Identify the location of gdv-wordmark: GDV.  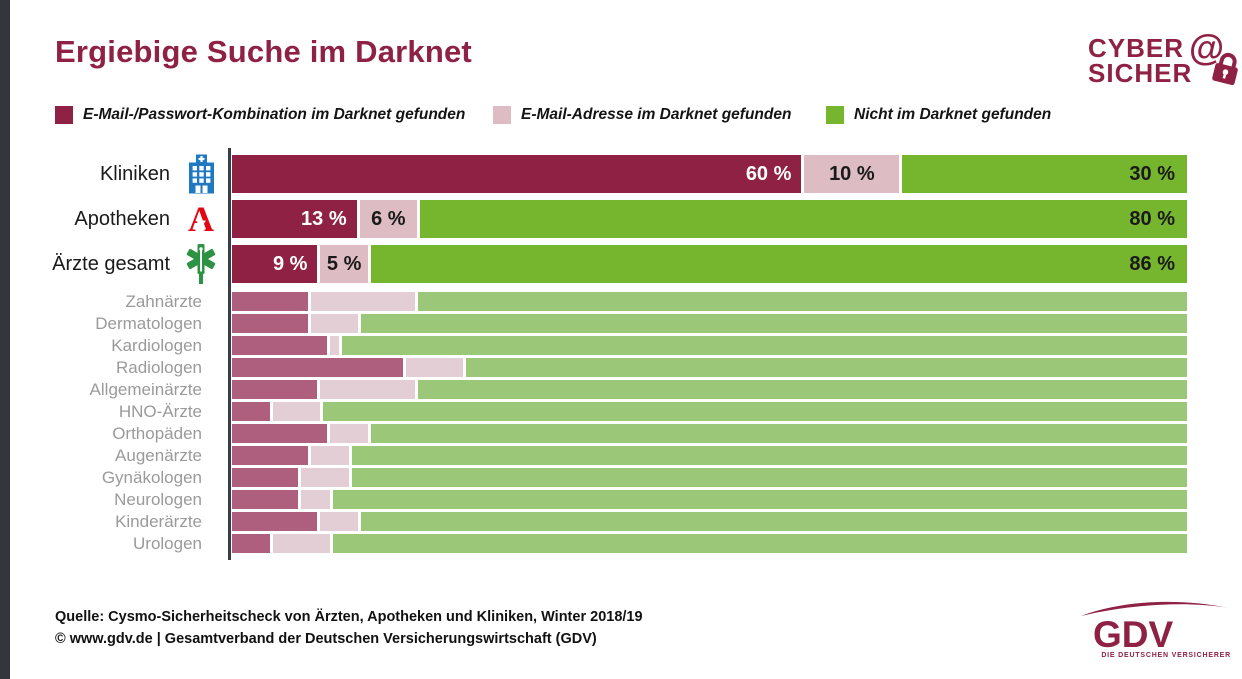
(1133, 634).